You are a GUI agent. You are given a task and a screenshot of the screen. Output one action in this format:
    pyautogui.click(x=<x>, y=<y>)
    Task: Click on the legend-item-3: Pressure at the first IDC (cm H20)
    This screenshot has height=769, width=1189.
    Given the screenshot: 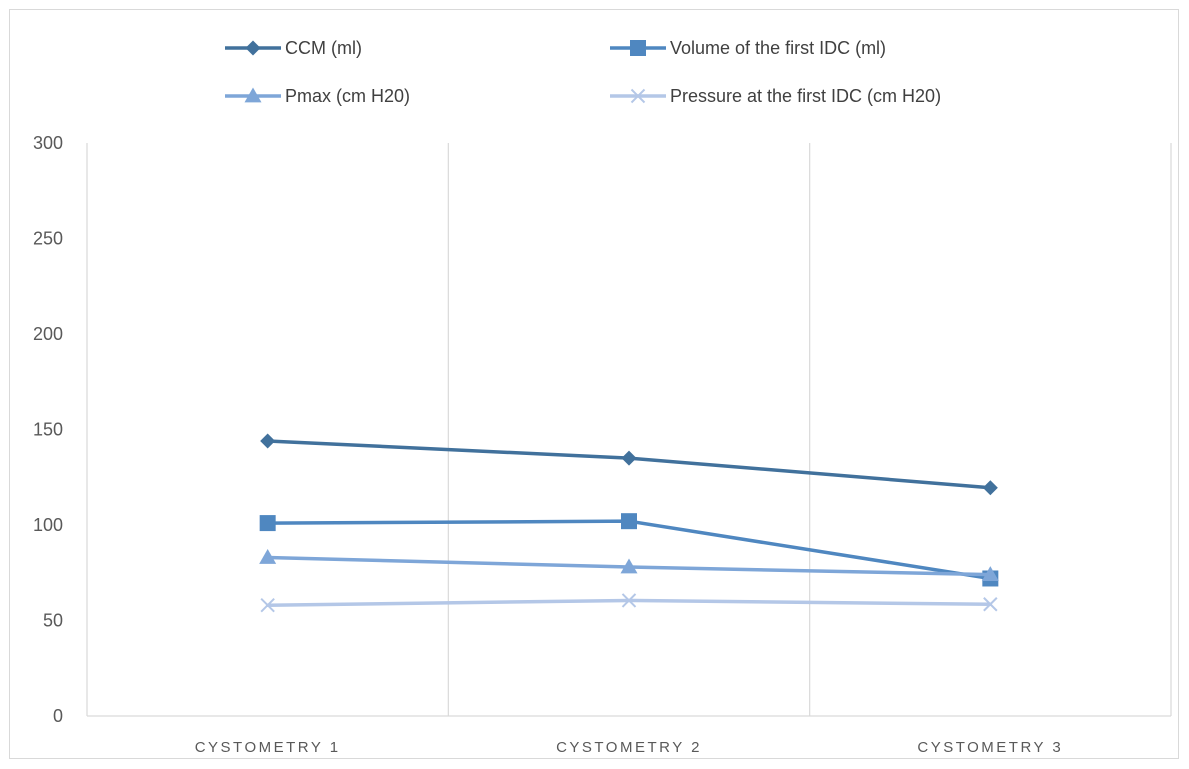 What is the action you would take?
    pyautogui.click(x=775, y=96)
    